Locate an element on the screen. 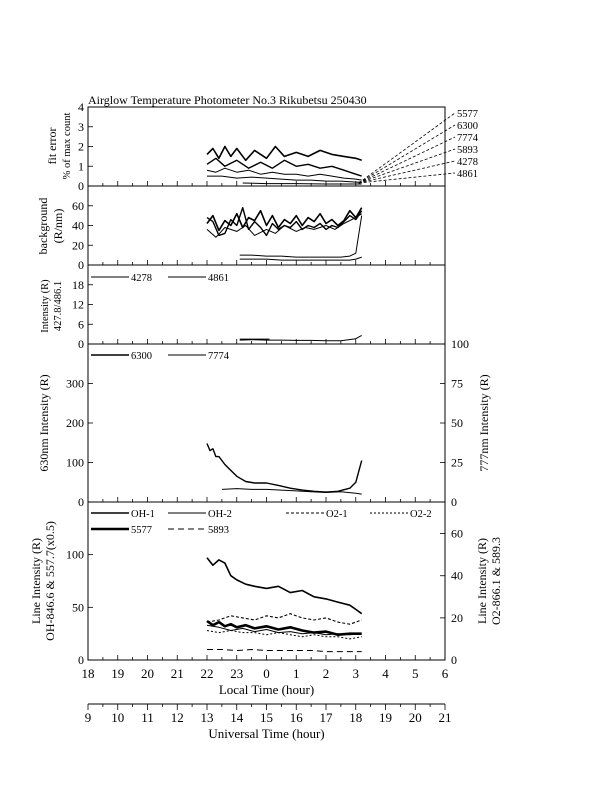 The width and height of the screenshot is (612, 792). legend-label: O2-2 is located at coordinates (421, 514).